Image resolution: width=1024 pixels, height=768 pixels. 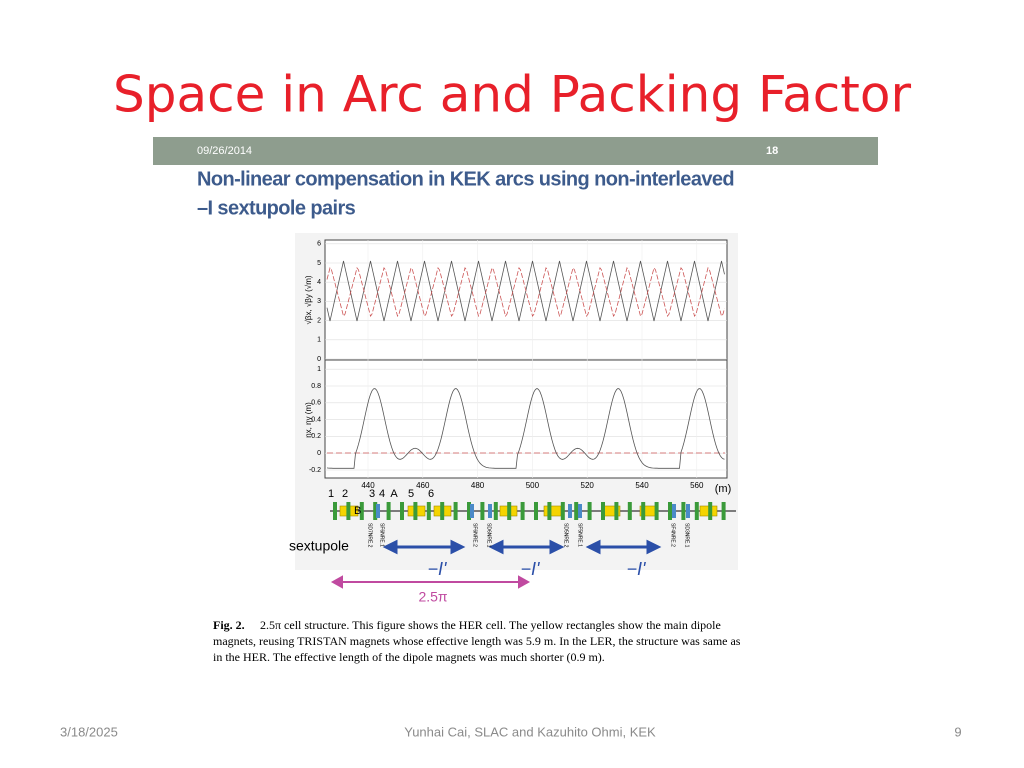 What do you see at coordinates (515, 151) in the screenshot?
I see `figure-header-bar` at bounding box center [515, 151].